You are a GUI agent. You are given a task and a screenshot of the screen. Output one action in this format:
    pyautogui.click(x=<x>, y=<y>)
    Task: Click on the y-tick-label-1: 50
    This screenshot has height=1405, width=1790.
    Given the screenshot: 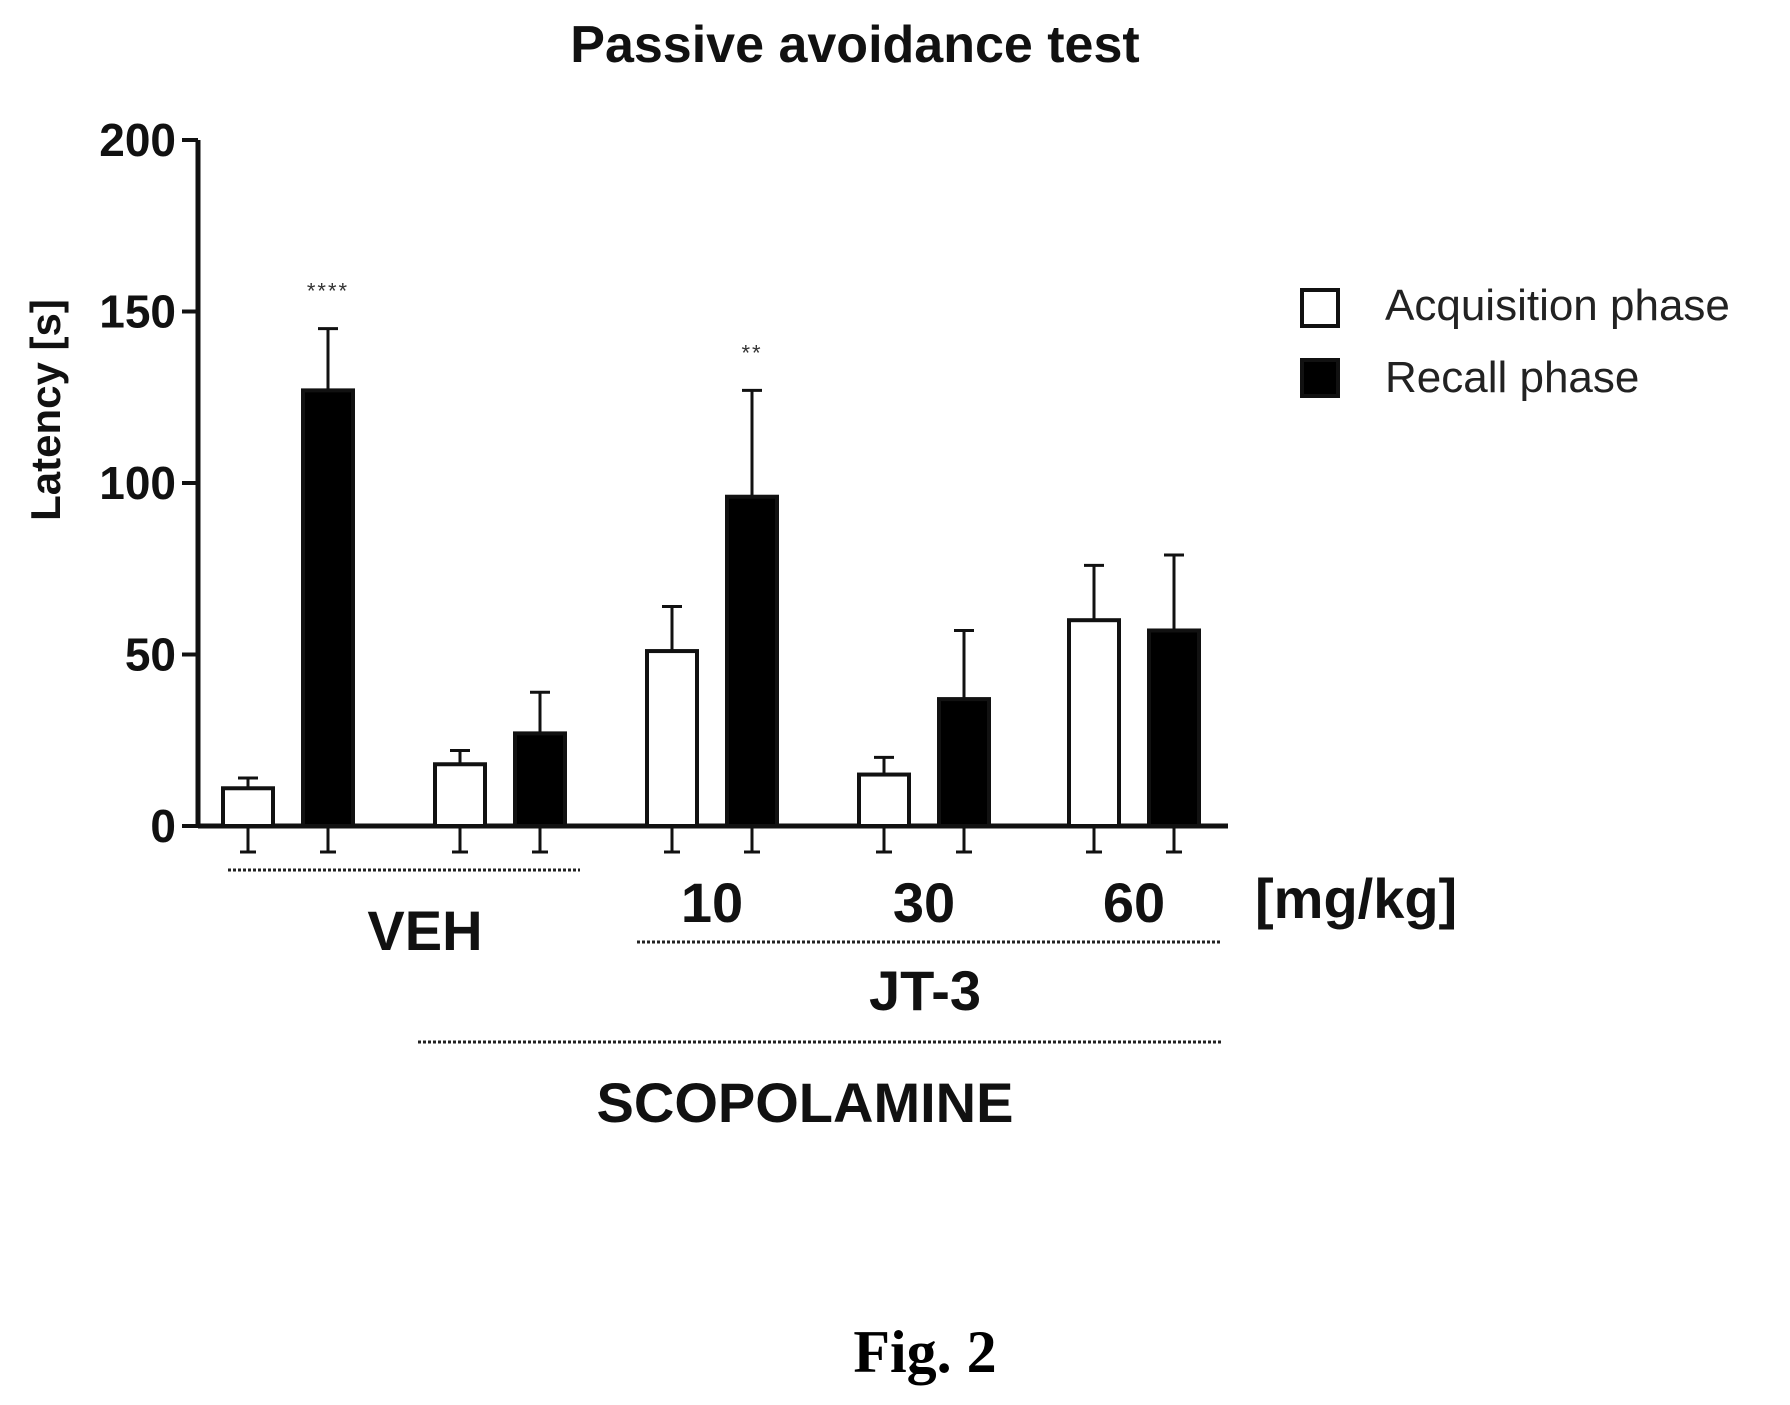 What is the action you would take?
    pyautogui.click(x=150, y=655)
    